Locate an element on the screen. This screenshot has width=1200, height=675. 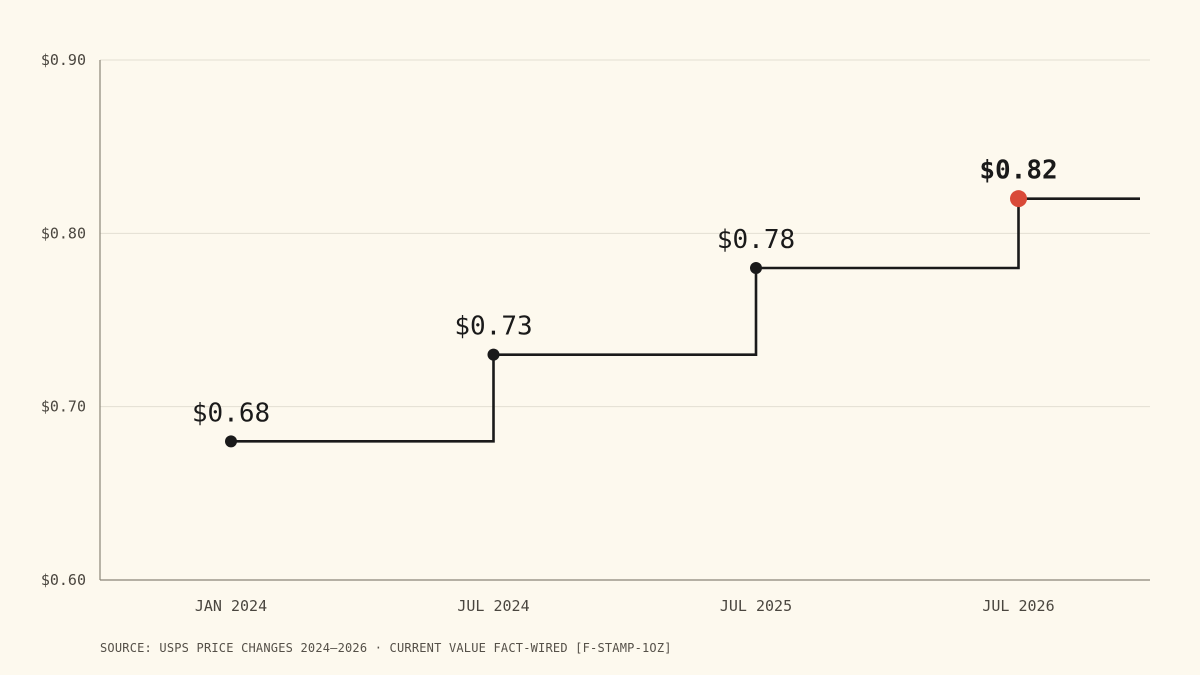
x-tick-label: JAN 2024 is located at coordinates (231, 606).